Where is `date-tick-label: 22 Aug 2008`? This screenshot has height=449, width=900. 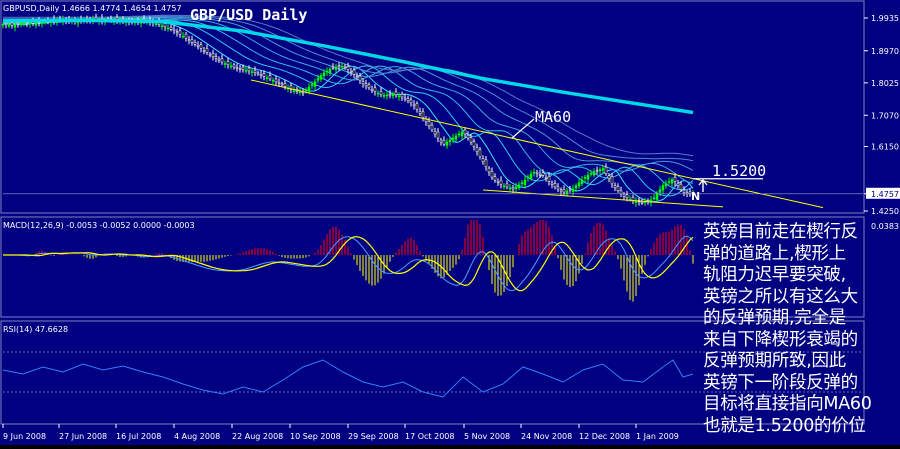 date-tick-label: 22 Aug 2008 is located at coordinates (257, 436).